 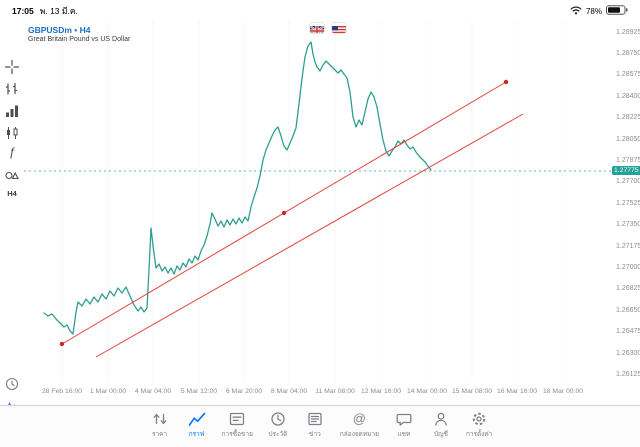 I want to click on nav-tab-accounts: บัญชี, so click(x=441, y=424).